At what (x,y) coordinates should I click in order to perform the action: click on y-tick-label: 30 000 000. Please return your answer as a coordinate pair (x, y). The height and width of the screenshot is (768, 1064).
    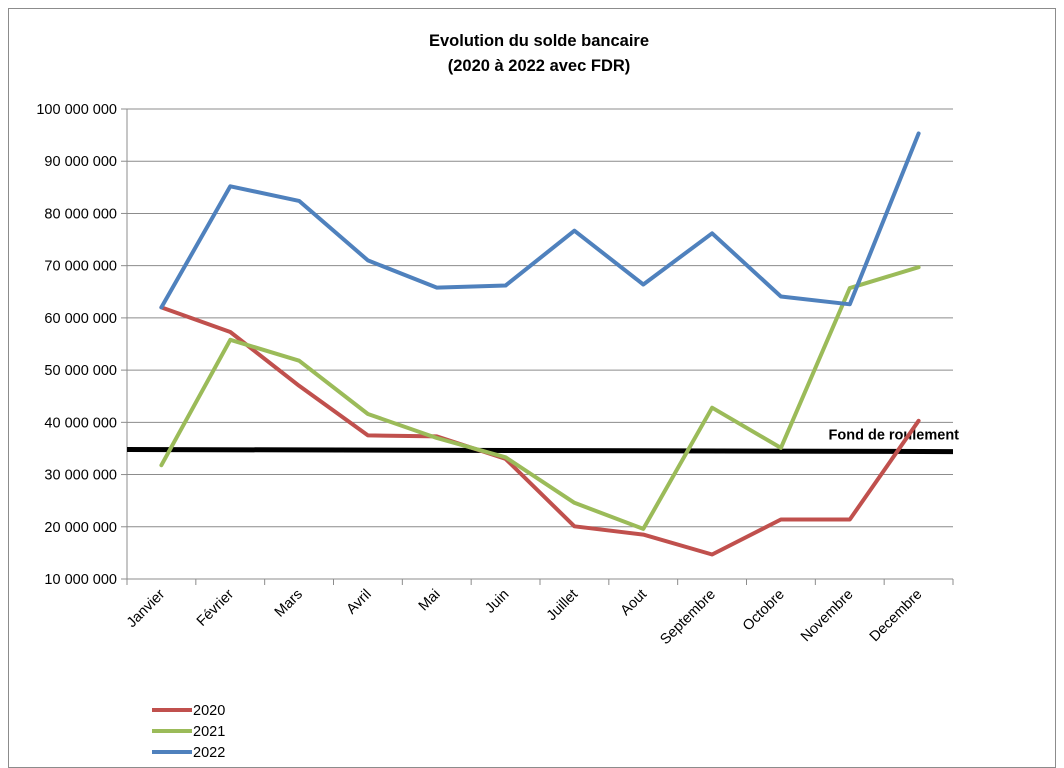
    Looking at the image, I should click on (80, 476).